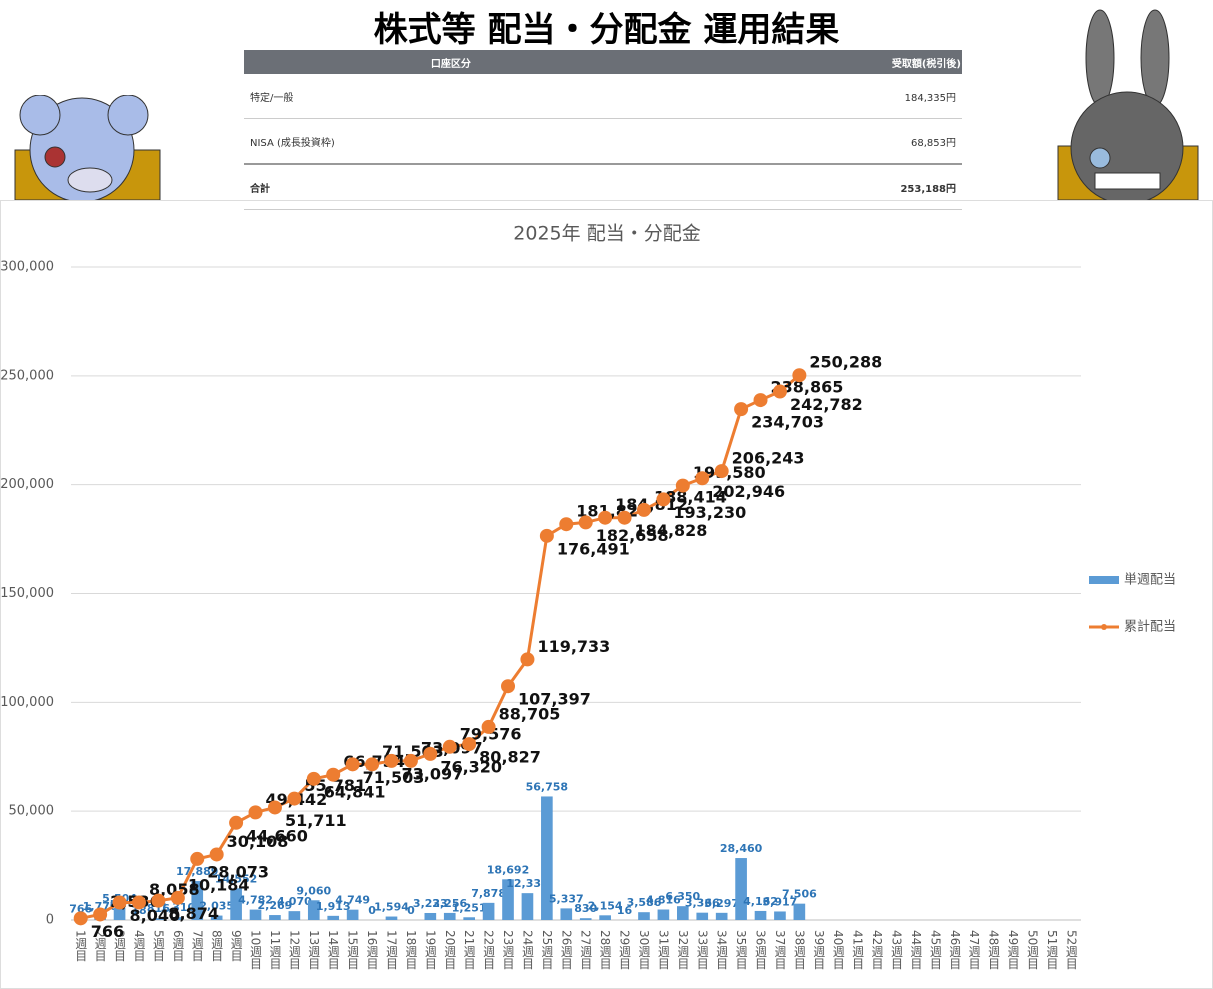  What do you see at coordinates (50, 920) in the screenshot?
I see `y-tick-label: 0` at bounding box center [50, 920].